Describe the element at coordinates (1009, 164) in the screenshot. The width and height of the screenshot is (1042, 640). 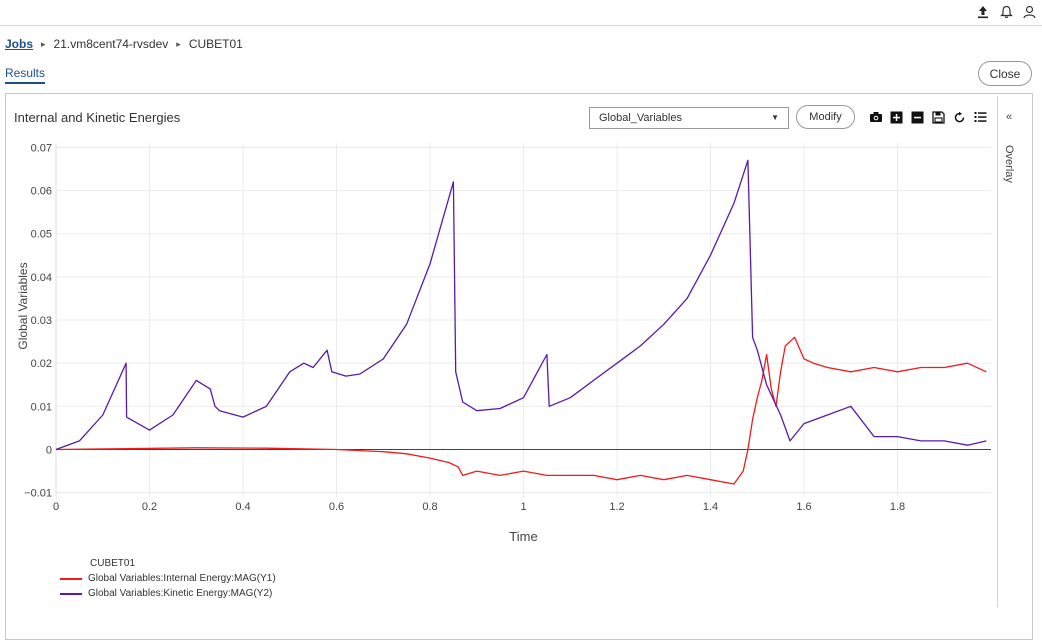
I see `overlay-panel-label: Overlay` at that location.